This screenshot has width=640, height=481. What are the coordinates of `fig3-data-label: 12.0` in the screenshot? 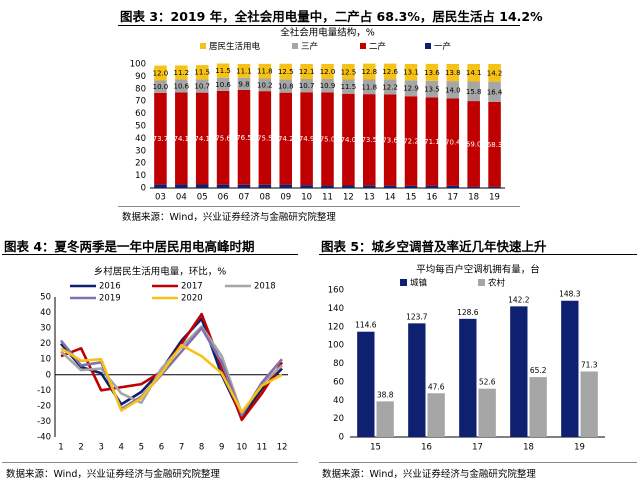 It's located at (161, 74).